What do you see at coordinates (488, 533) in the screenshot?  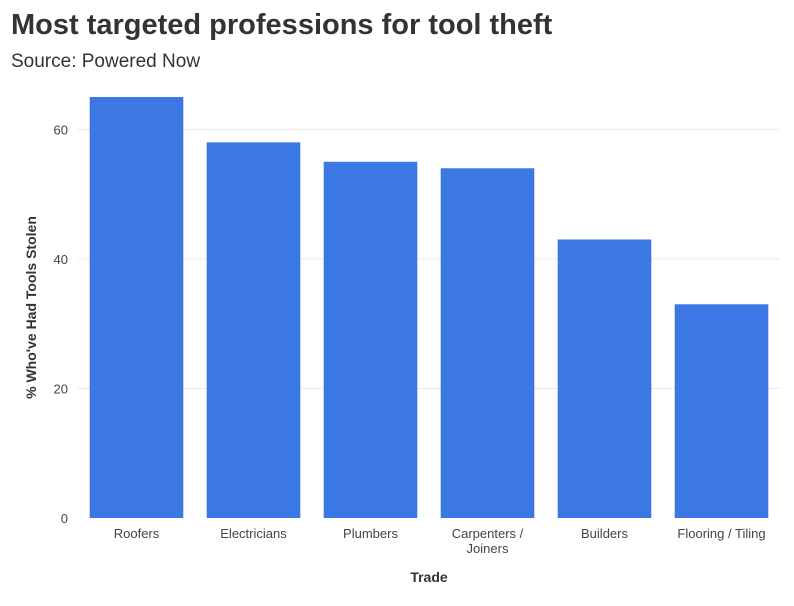 I see `x-tick-label: Carpenters /` at bounding box center [488, 533].